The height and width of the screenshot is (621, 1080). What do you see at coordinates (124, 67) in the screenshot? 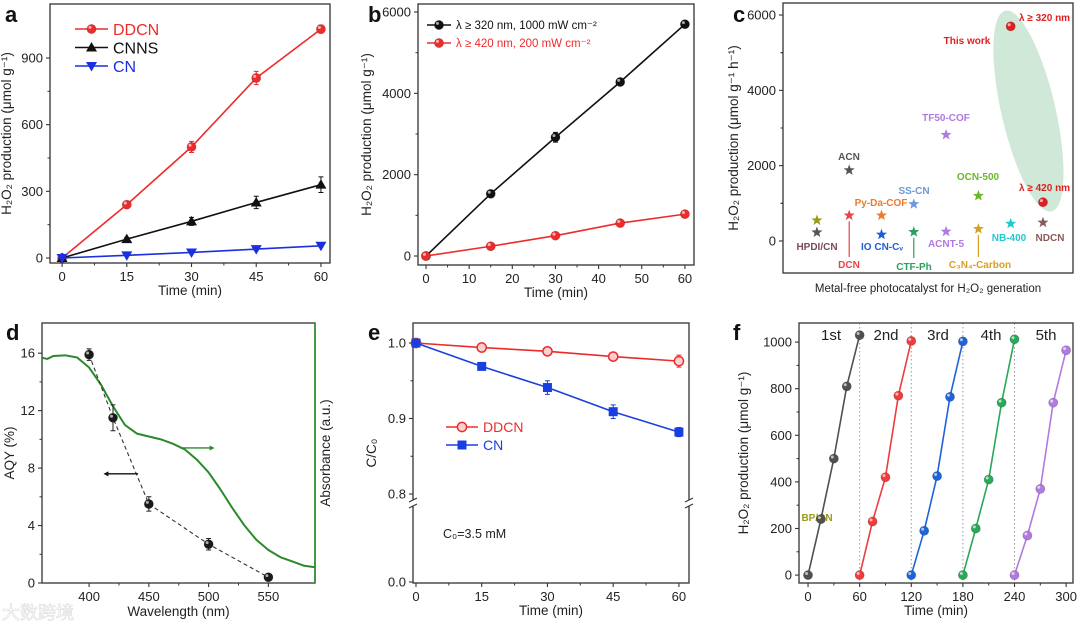
I see `legend-label: CN` at bounding box center [124, 67].